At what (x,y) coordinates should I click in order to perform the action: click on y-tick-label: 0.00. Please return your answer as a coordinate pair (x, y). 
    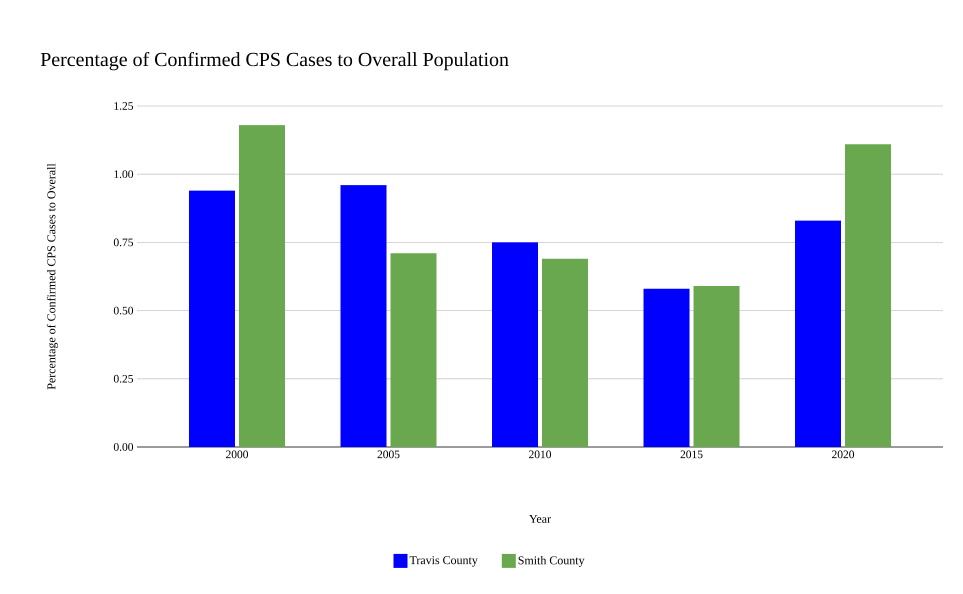
    Looking at the image, I should click on (124, 447).